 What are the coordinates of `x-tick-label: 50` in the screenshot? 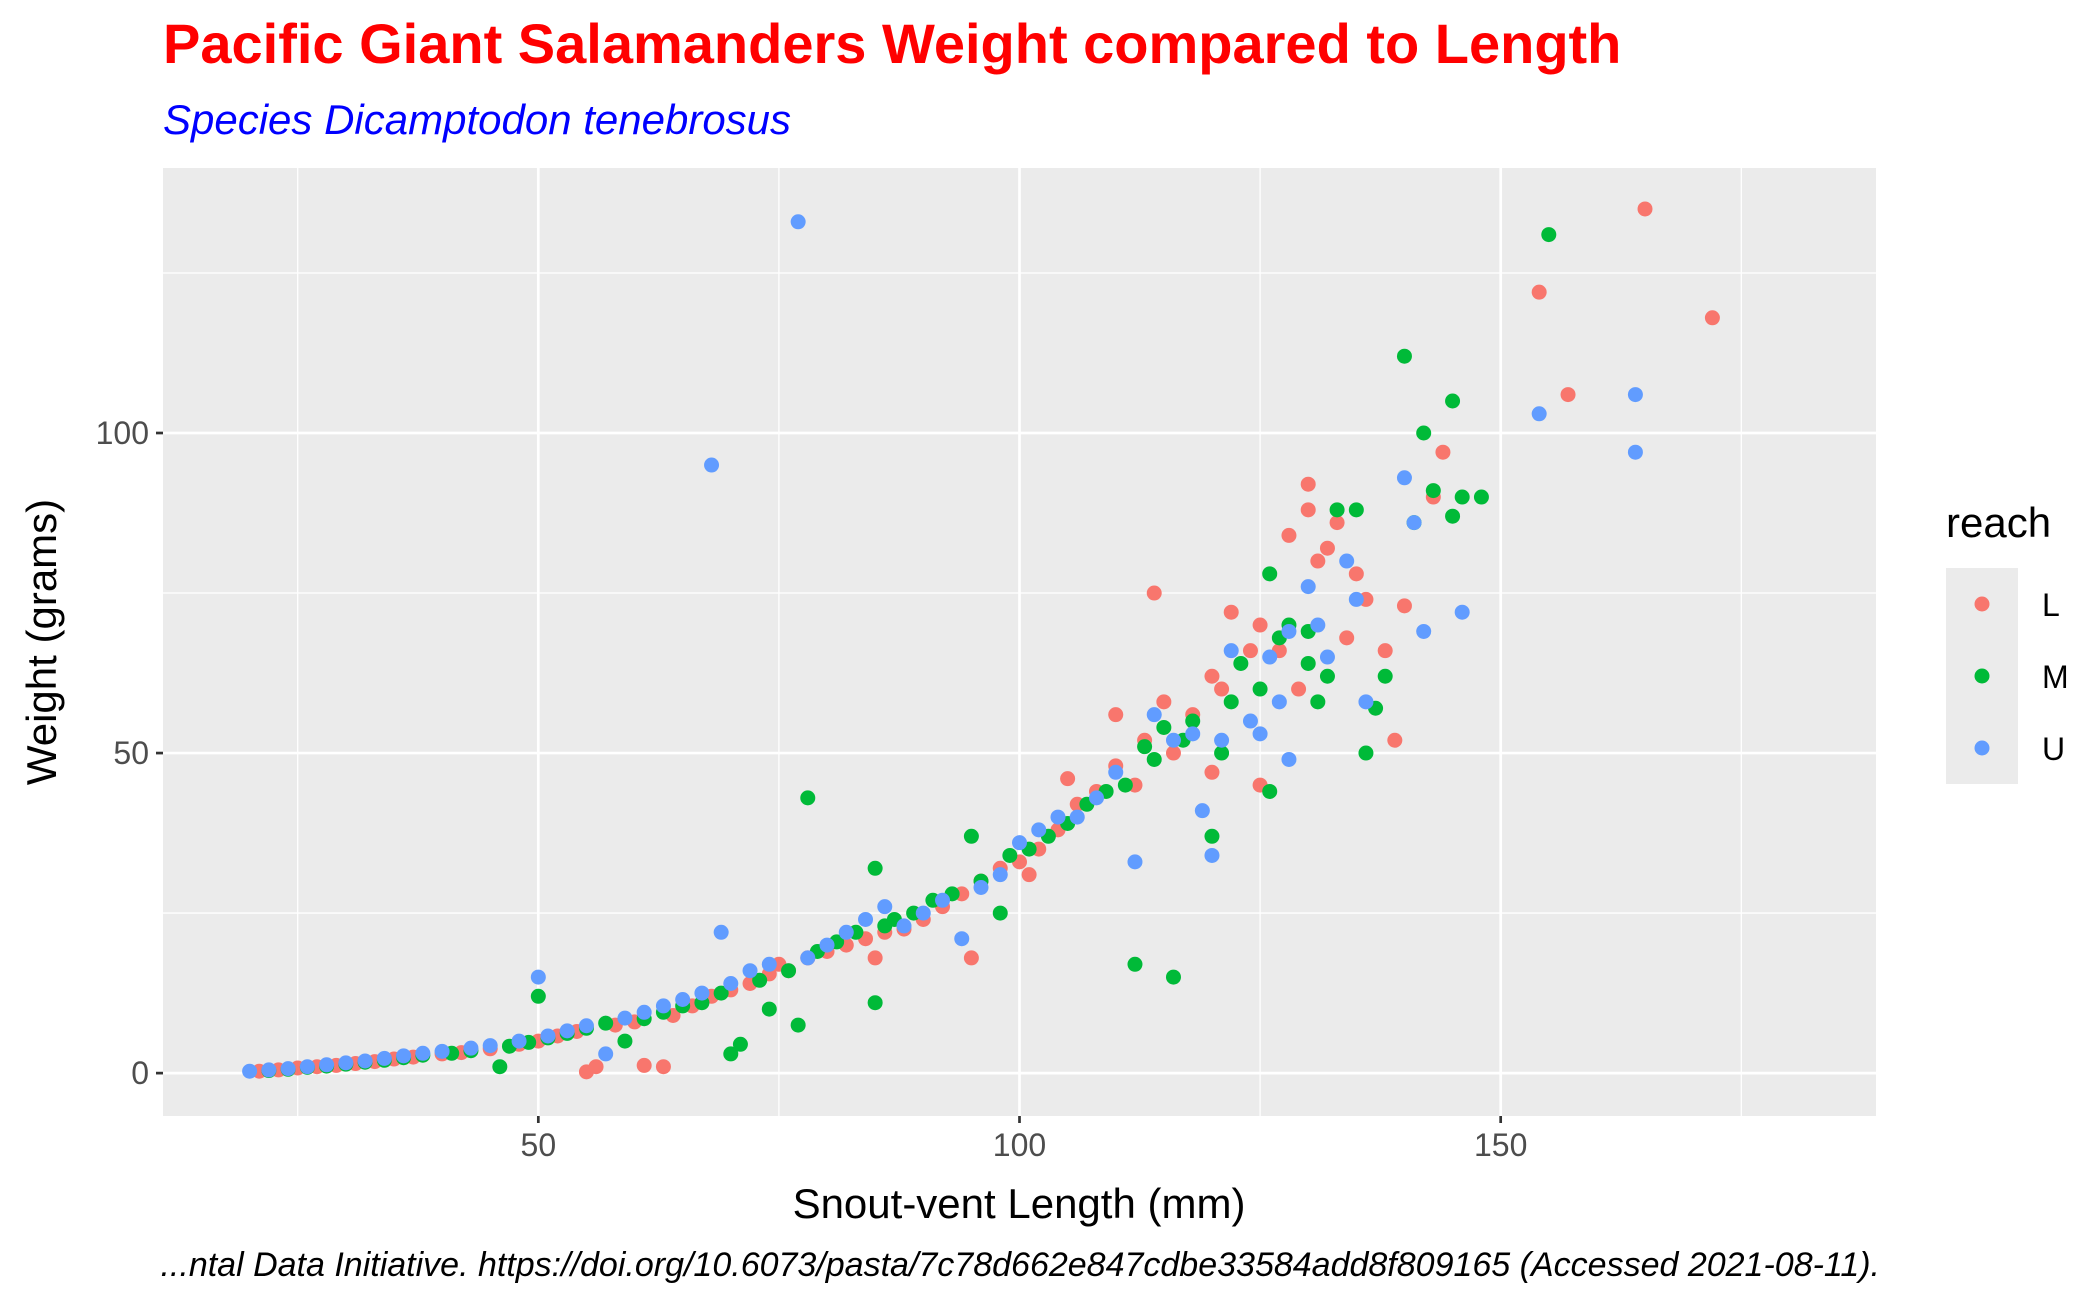 It's located at (539, 1145).